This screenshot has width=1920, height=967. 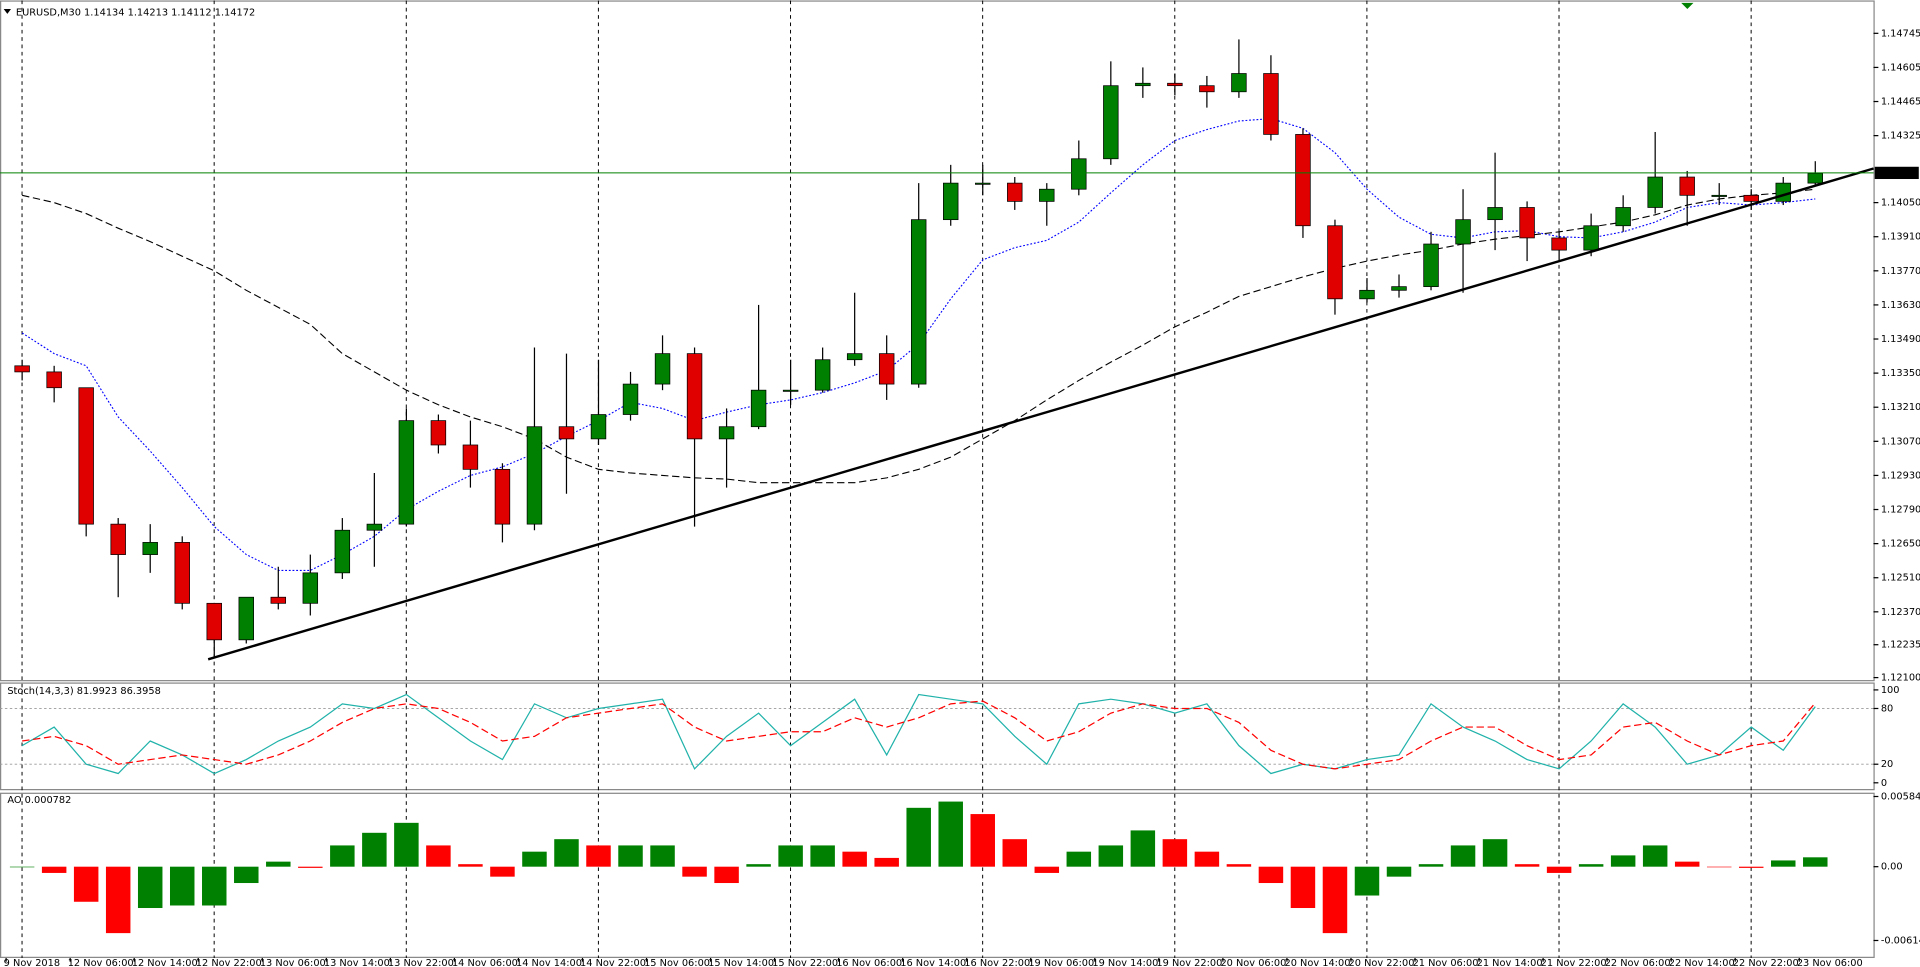 What do you see at coordinates (1061, 962) in the screenshot?
I see `x-tick-label: 19 Nov 06:00` at bounding box center [1061, 962].